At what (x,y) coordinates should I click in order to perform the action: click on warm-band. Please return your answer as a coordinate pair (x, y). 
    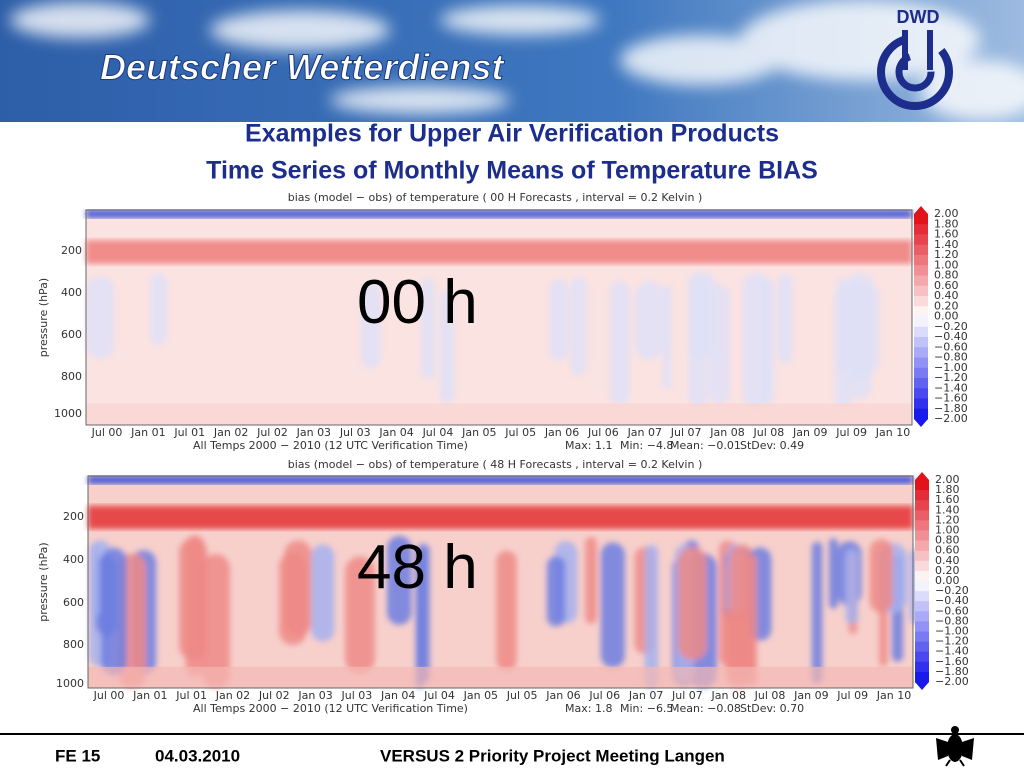
    Looking at the image, I should click on (500, 517).